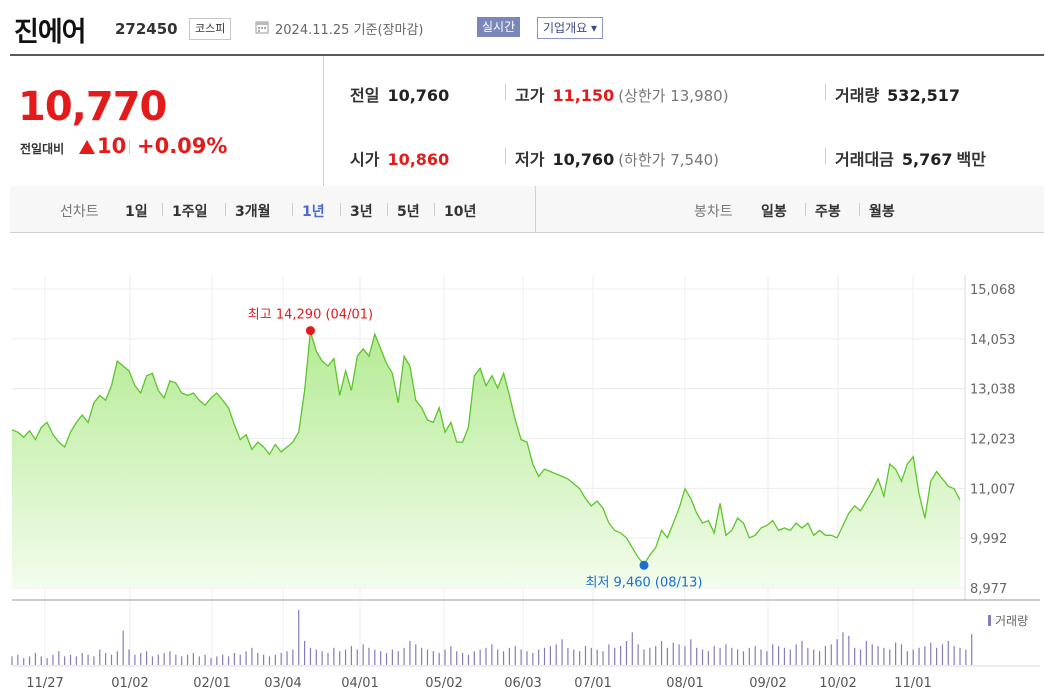  What do you see at coordinates (993, 439) in the screenshot?
I see `y-tick-label: 12,023` at bounding box center [993, 439].